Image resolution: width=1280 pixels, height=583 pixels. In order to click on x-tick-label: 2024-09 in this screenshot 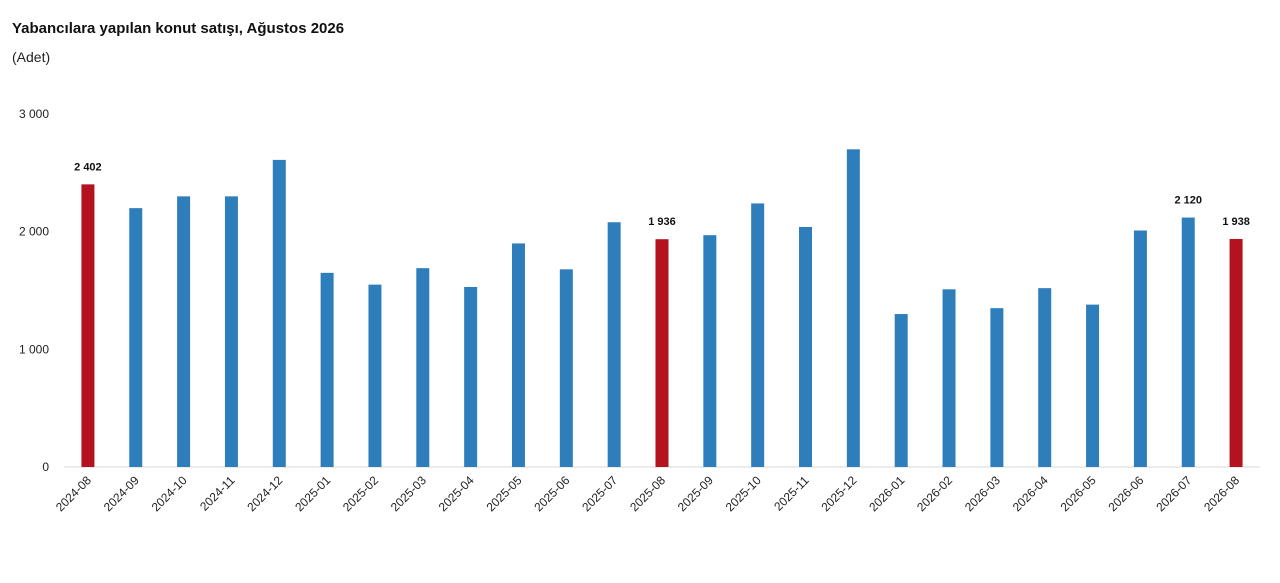, I will do `click(121, 493)`.